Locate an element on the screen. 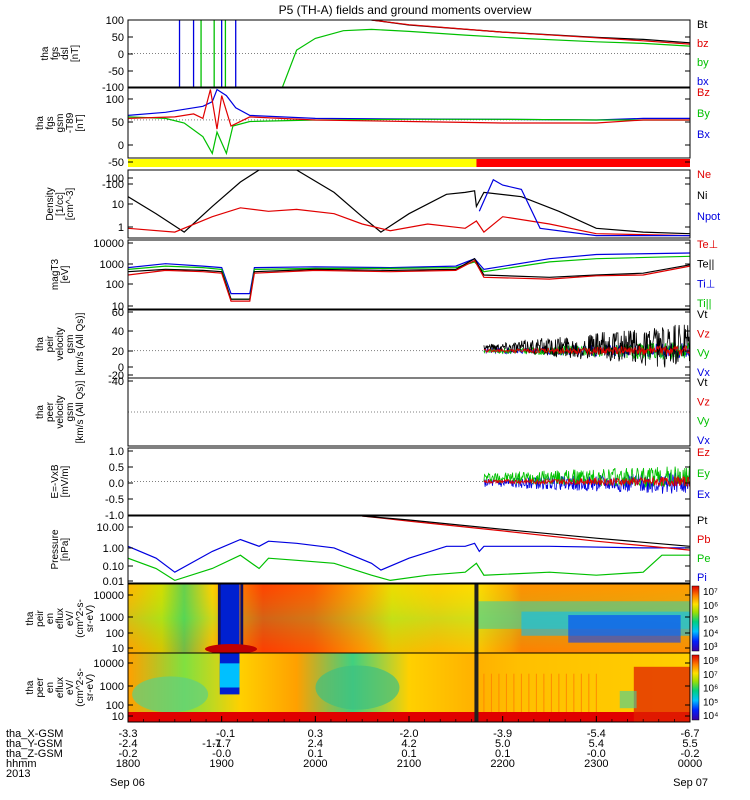 The width and height of the screenshot is (750, 800). legend-fgs-gsm-1: By is located at coordinates (703, 114).